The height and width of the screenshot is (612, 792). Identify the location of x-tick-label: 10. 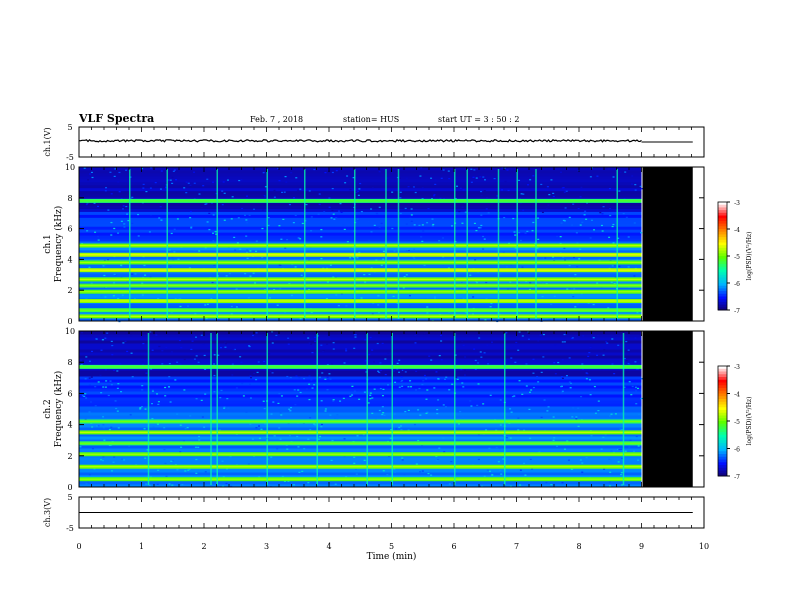
(704, 546).